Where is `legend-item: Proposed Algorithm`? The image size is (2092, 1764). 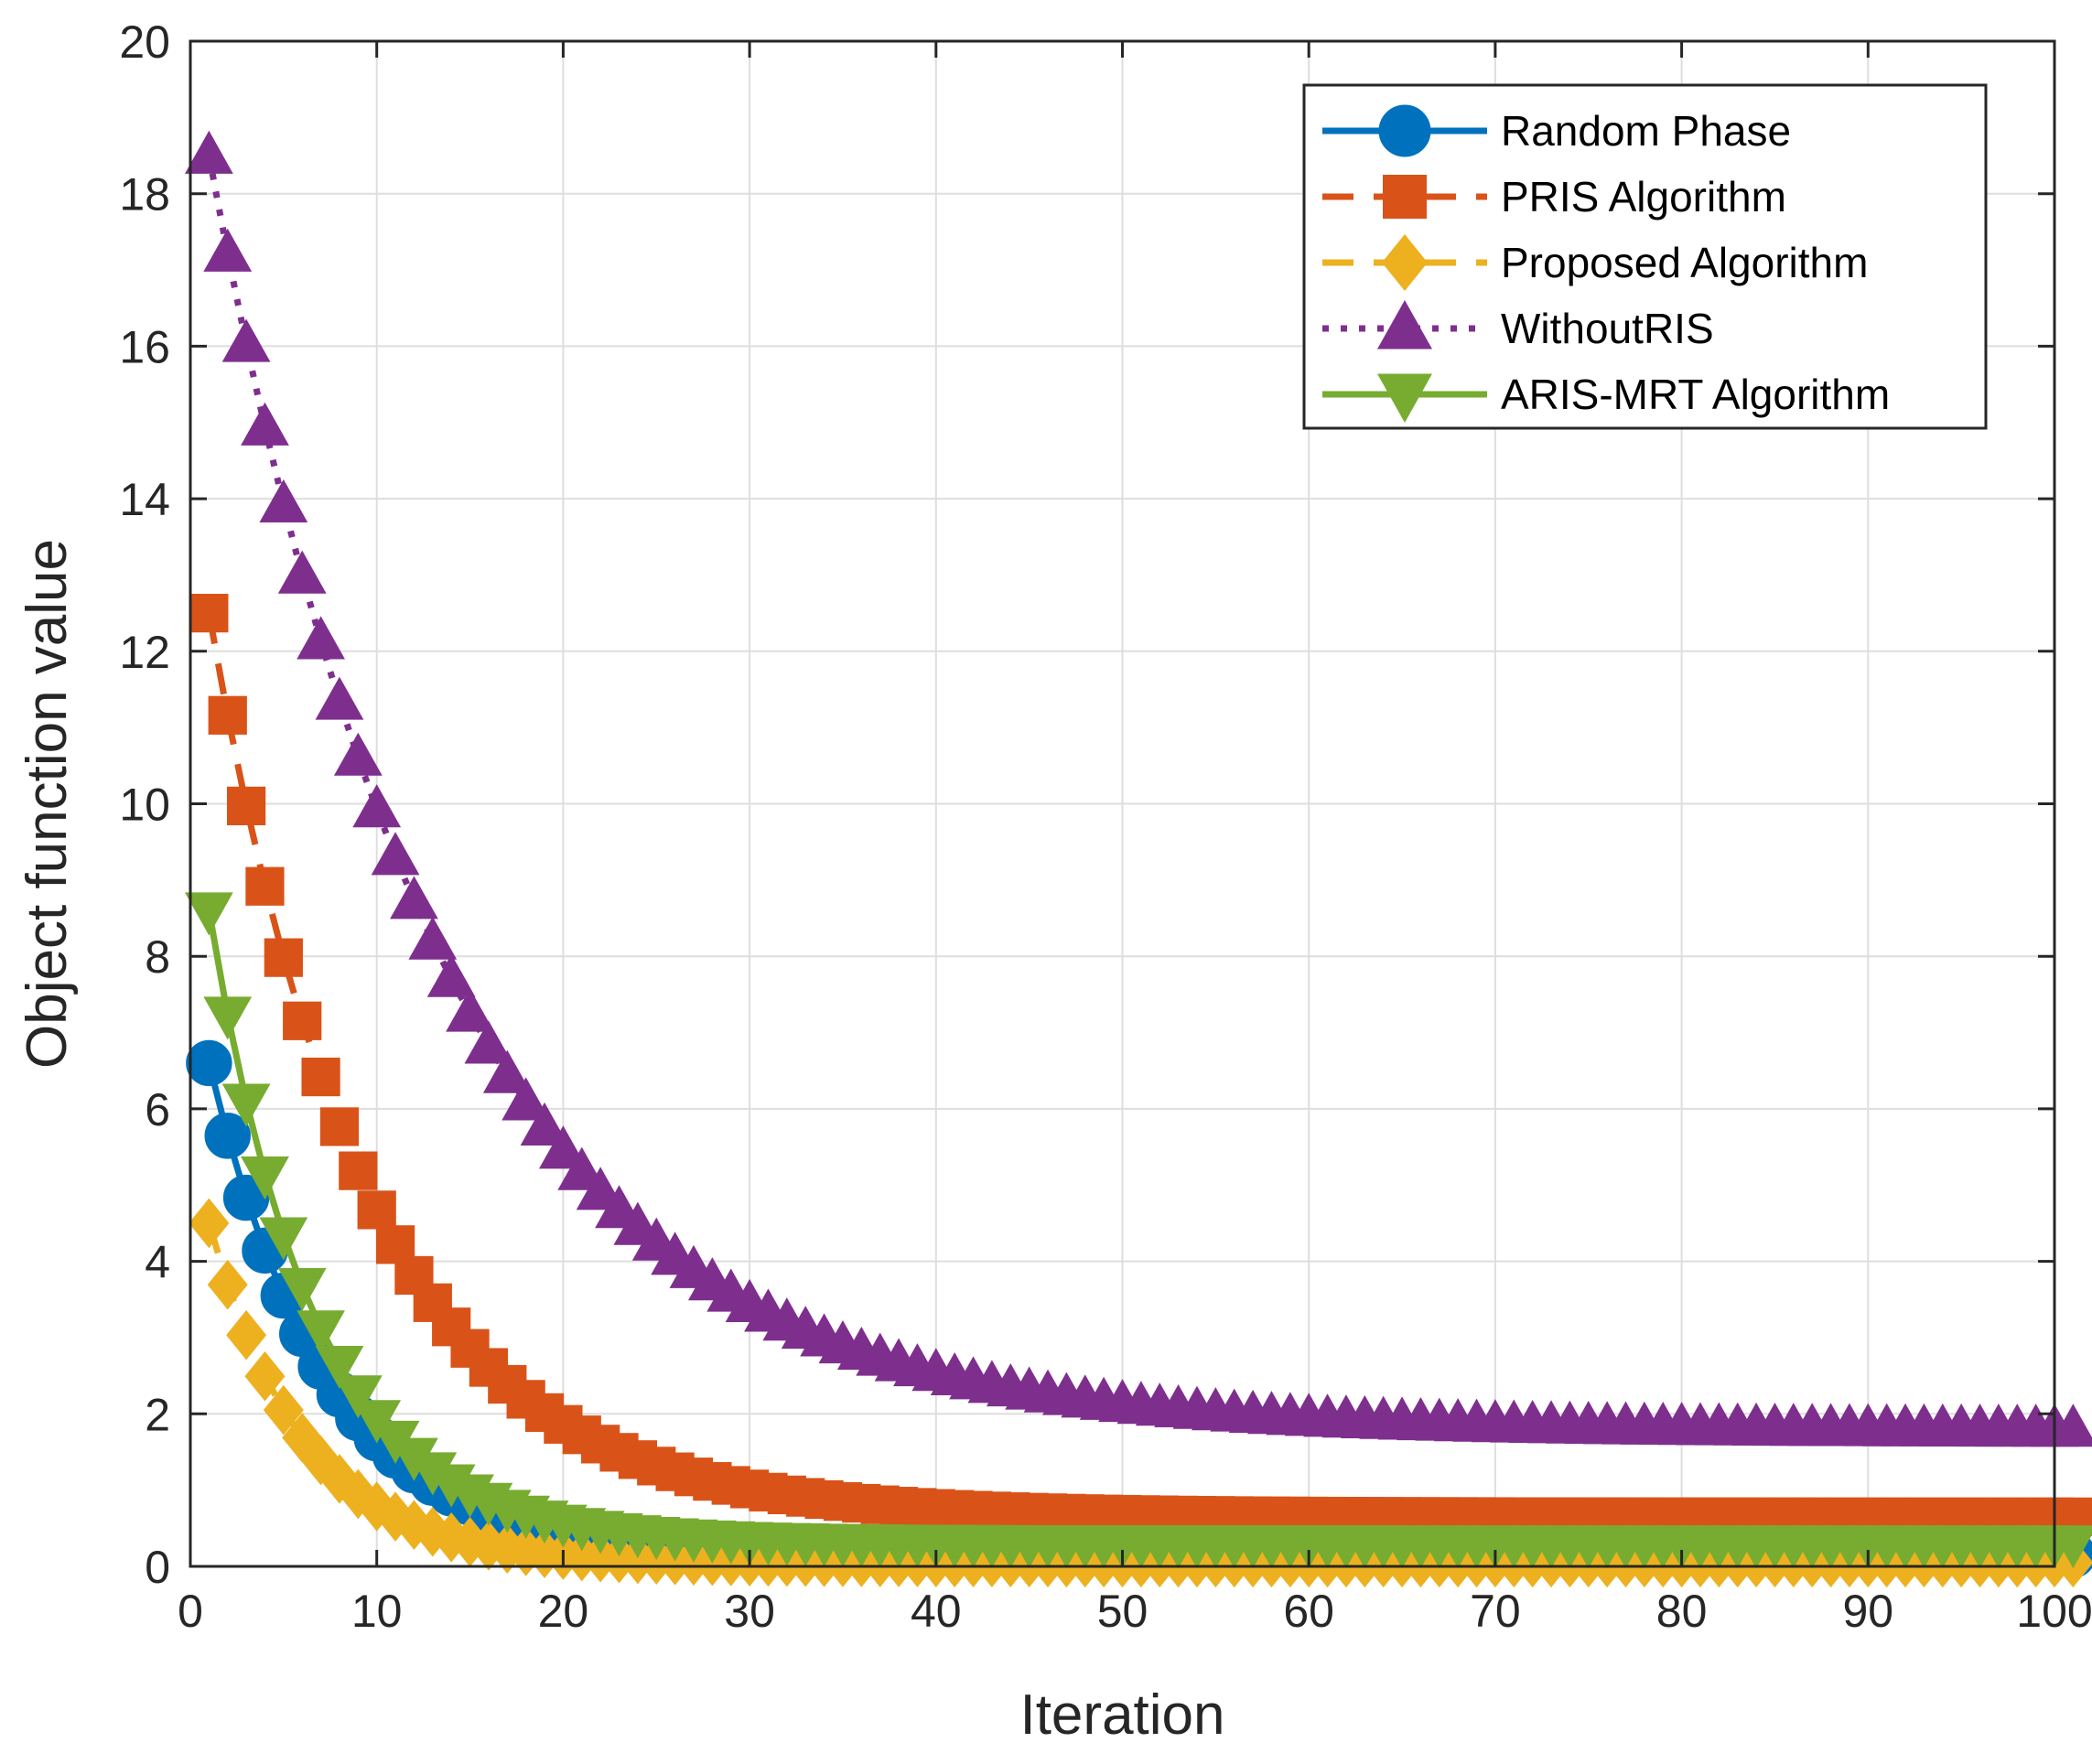 legend-item: Proposed Algorithm is located at coordinates (1595, 262).